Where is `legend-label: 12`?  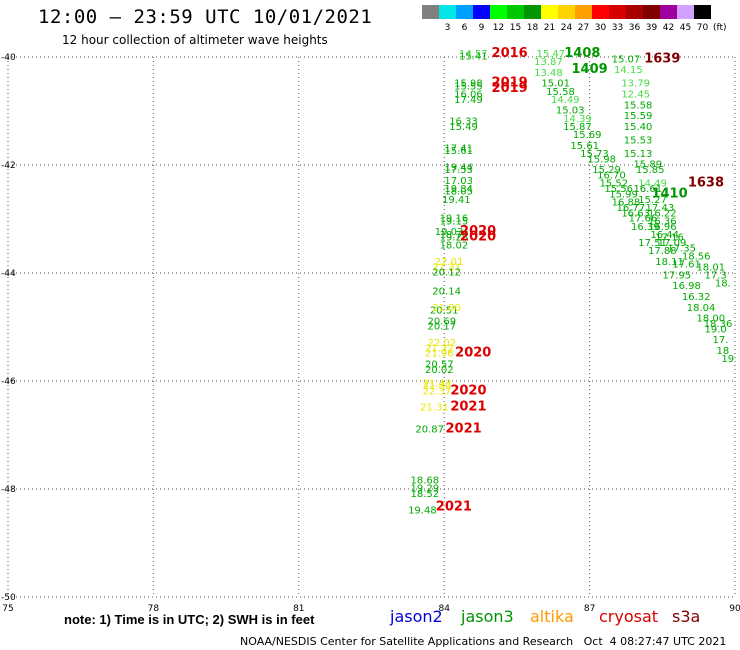
legend-label: 12 is located at coordinates (498, 28).